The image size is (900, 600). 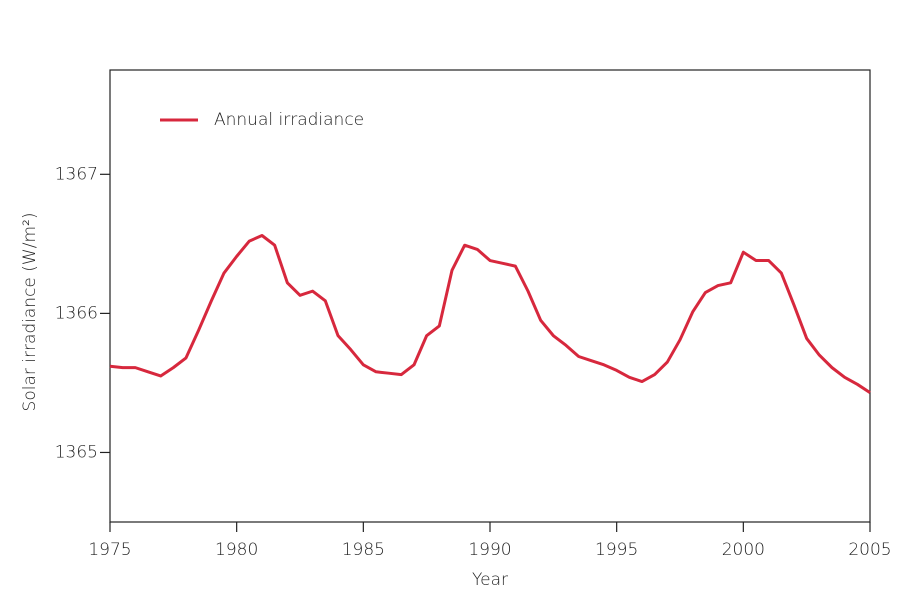 I want to click on y-tick-label: 1365, so click(x=76, y=452).